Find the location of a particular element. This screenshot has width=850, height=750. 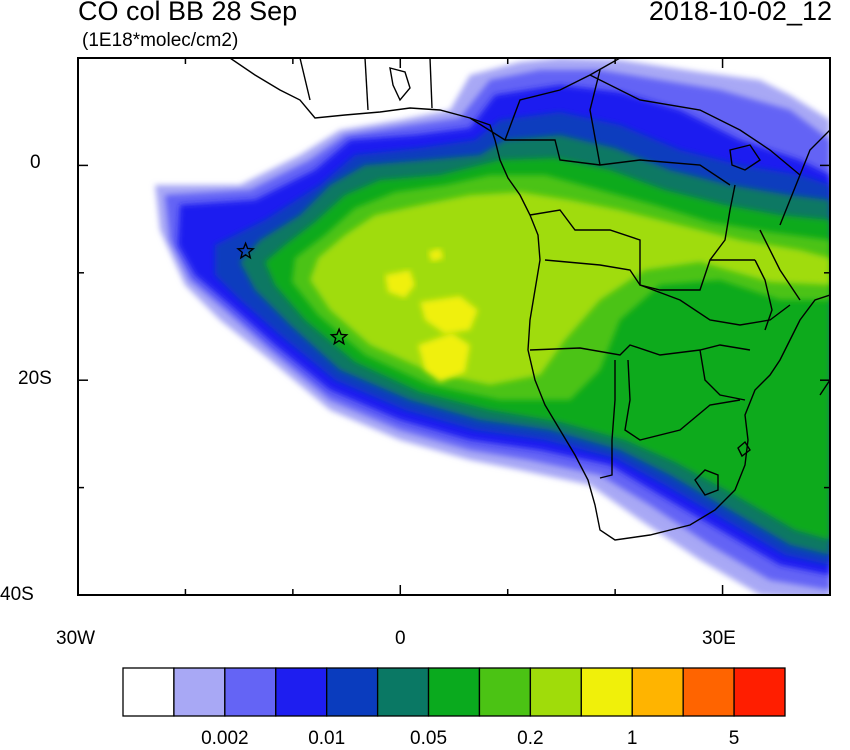

colorbar-tick-label: 0.05 is located at coordinates (429, 738).